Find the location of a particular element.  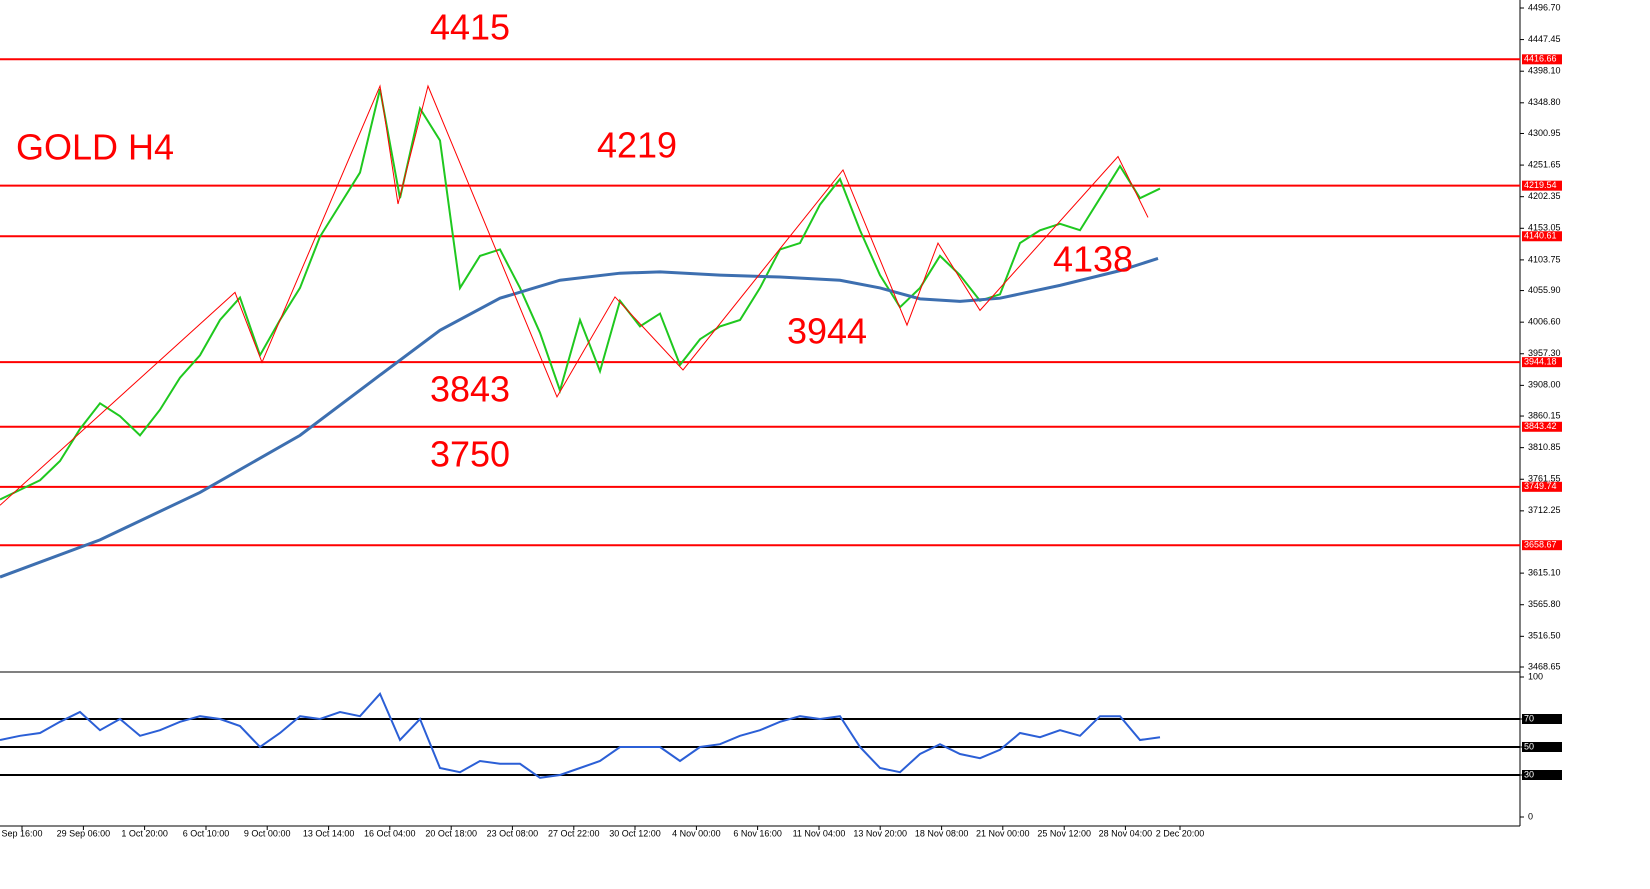

level-label: 3944.18 is located at coordinates (1540, 362).